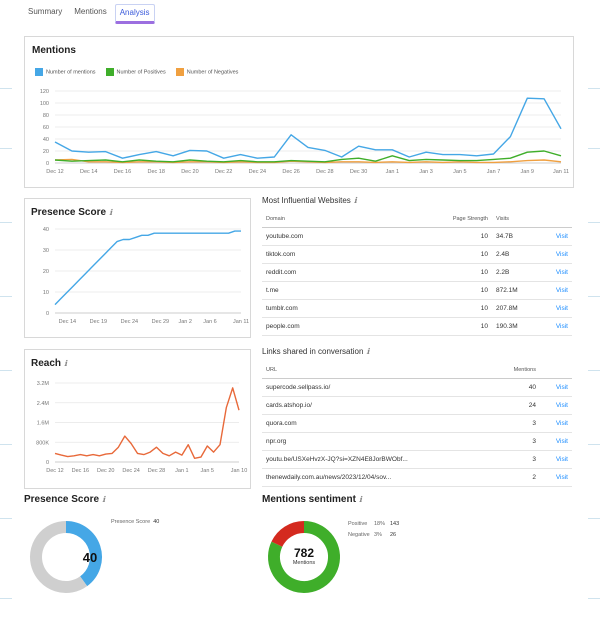 The image size is (600, 625). Describe the element at coordinates (417, 326) in the screenshot. I see `table-row: people.com 10 190.3M Visit` at that location.